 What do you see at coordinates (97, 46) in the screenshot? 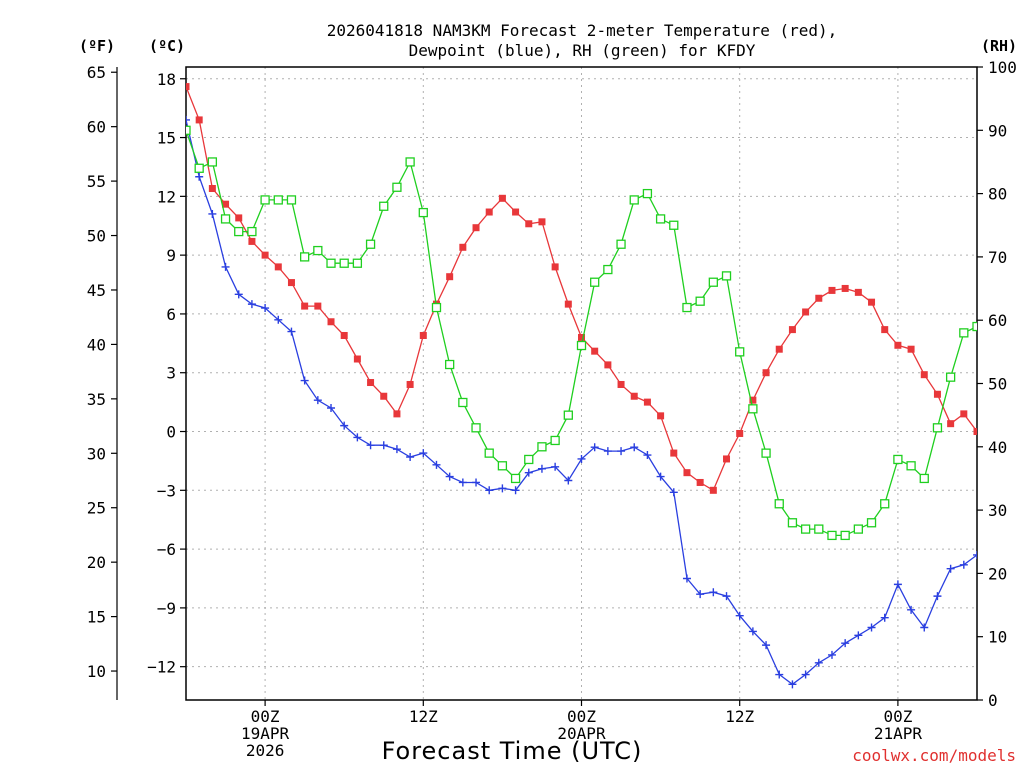
I see `fahrenheit-unit-label: (ºF)` at bounding box center [97, 46].